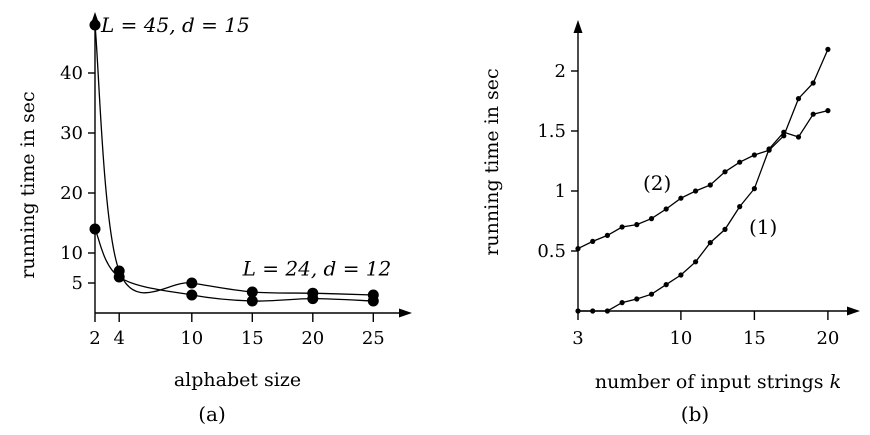  Describe the element at coordinates (836, 382) in the screenshot. I see `x-axis-label-k: k` at that location.